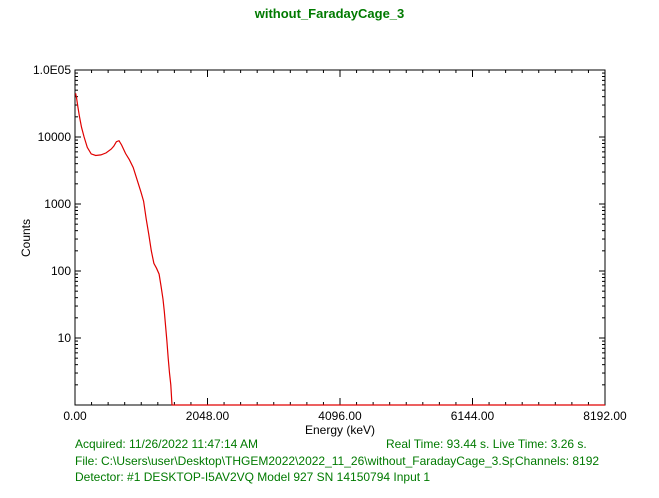 The image size is (659, 498). Describe the element at coordinates (340, 416) in the screenshot. I see `x-tick-label: 4096.00` at that location.